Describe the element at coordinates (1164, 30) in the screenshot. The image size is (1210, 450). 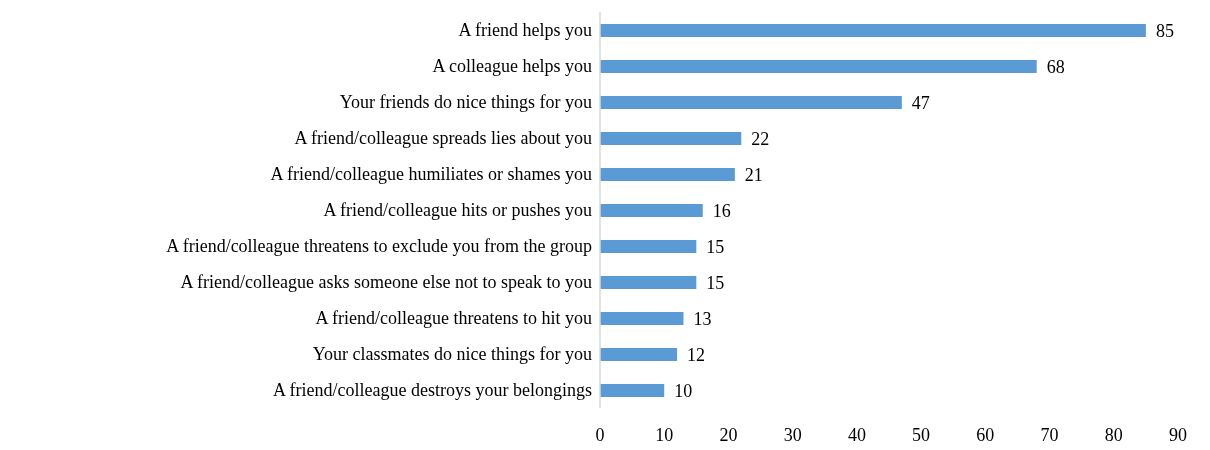
I see `data-label: 85` at that location.